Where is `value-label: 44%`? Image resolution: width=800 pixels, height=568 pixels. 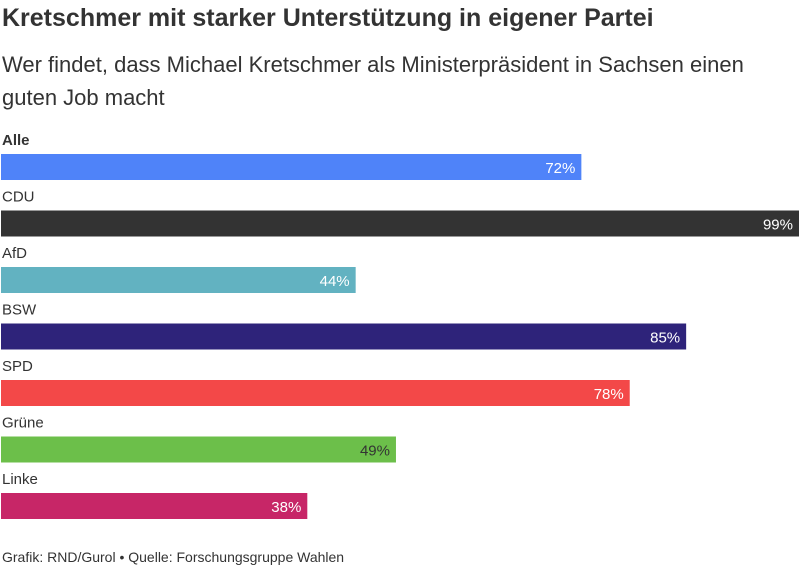
value-label: 44% is located at coordinates (335, 281).